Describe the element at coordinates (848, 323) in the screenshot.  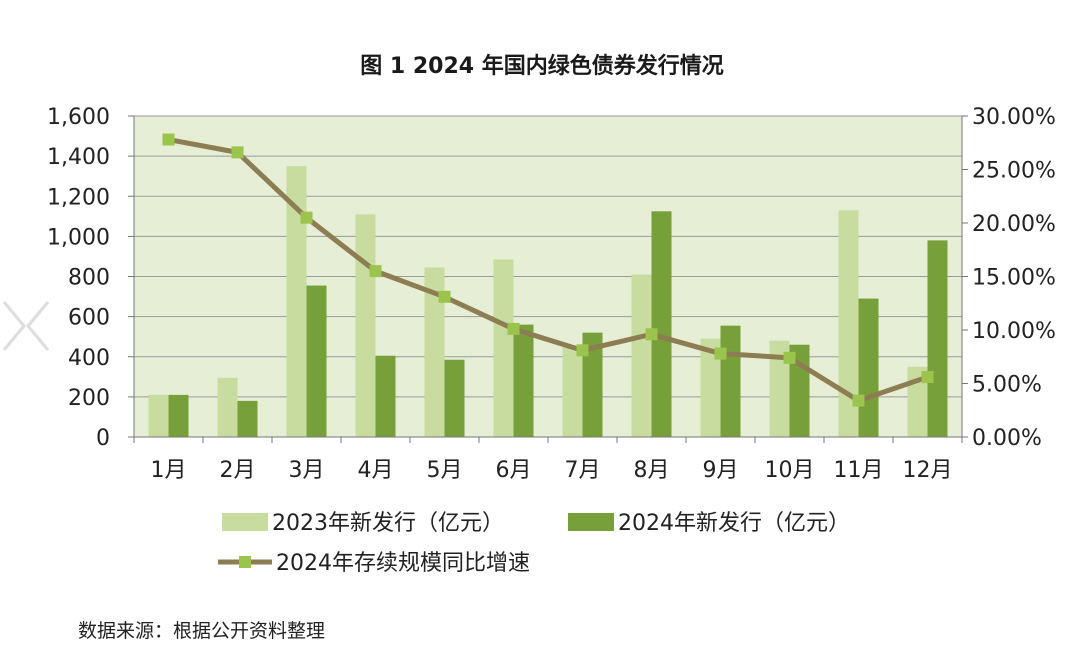
I see `bar-2023-11月` at that location.